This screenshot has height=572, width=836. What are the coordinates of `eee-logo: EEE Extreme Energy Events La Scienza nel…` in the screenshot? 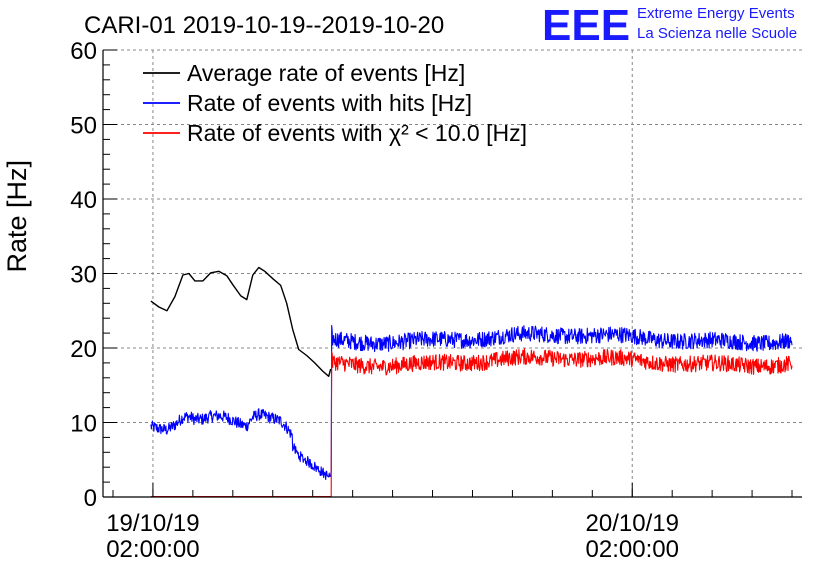 It's located at (669, 25).